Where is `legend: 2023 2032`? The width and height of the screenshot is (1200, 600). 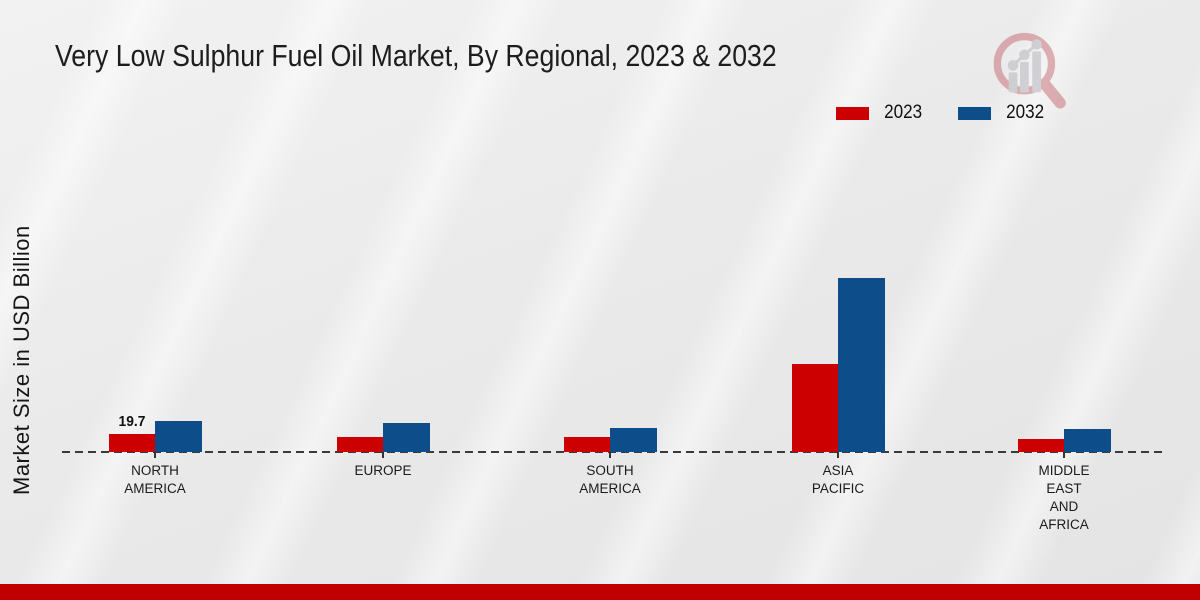
legend: 2023 2032 is located at coordinates (941, 113).